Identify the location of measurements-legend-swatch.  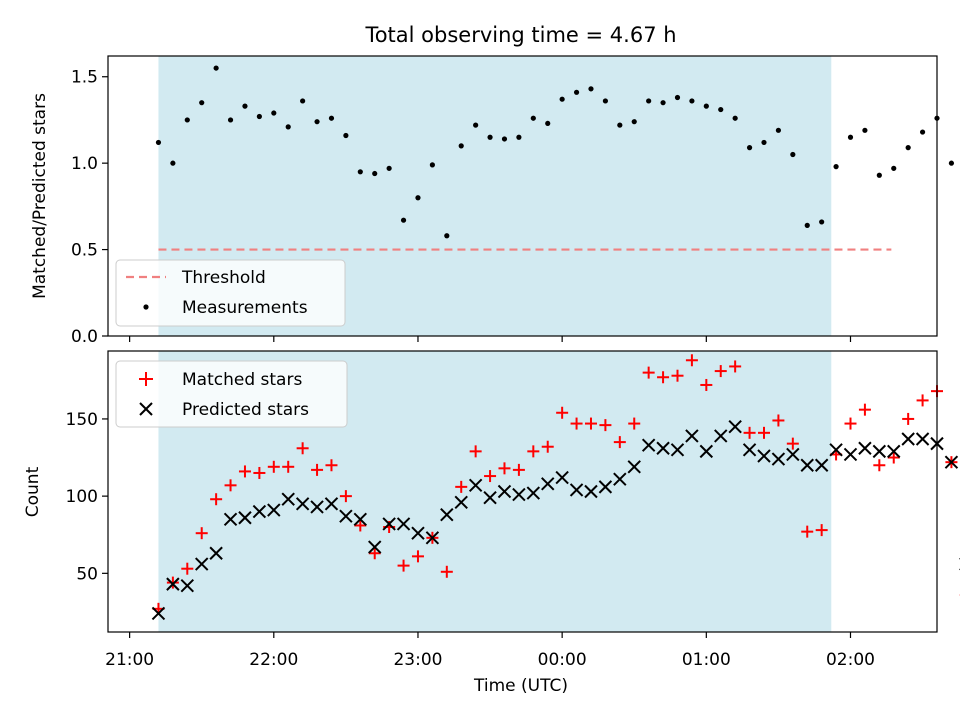
(146, 307).